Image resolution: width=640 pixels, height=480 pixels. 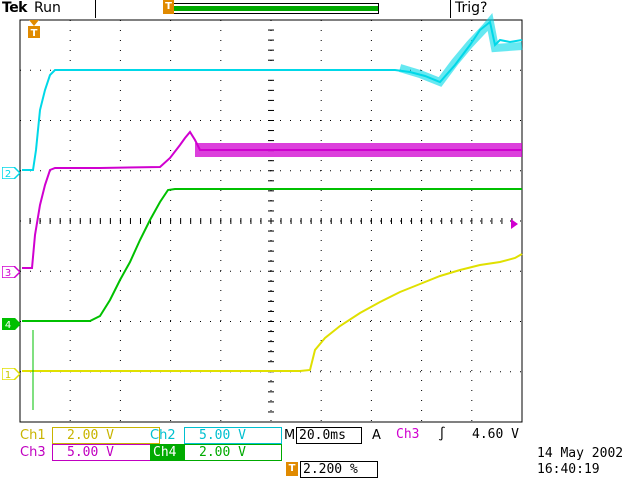 What do you see at coordinates (168, 7) in the screenshot?
I see `trigger-position-icon: T` at bounding box center [168, 7].